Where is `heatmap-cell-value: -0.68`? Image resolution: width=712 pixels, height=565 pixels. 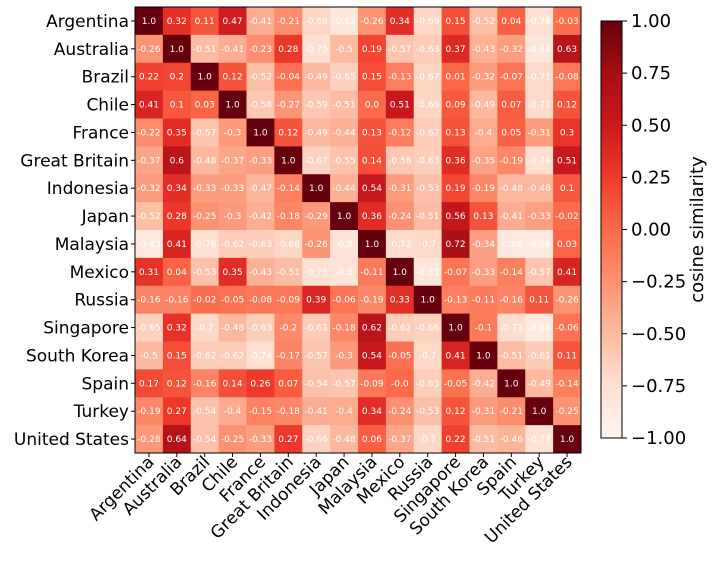
heatmap-cell-value: -0.68 is located at coordinates (289, 245).